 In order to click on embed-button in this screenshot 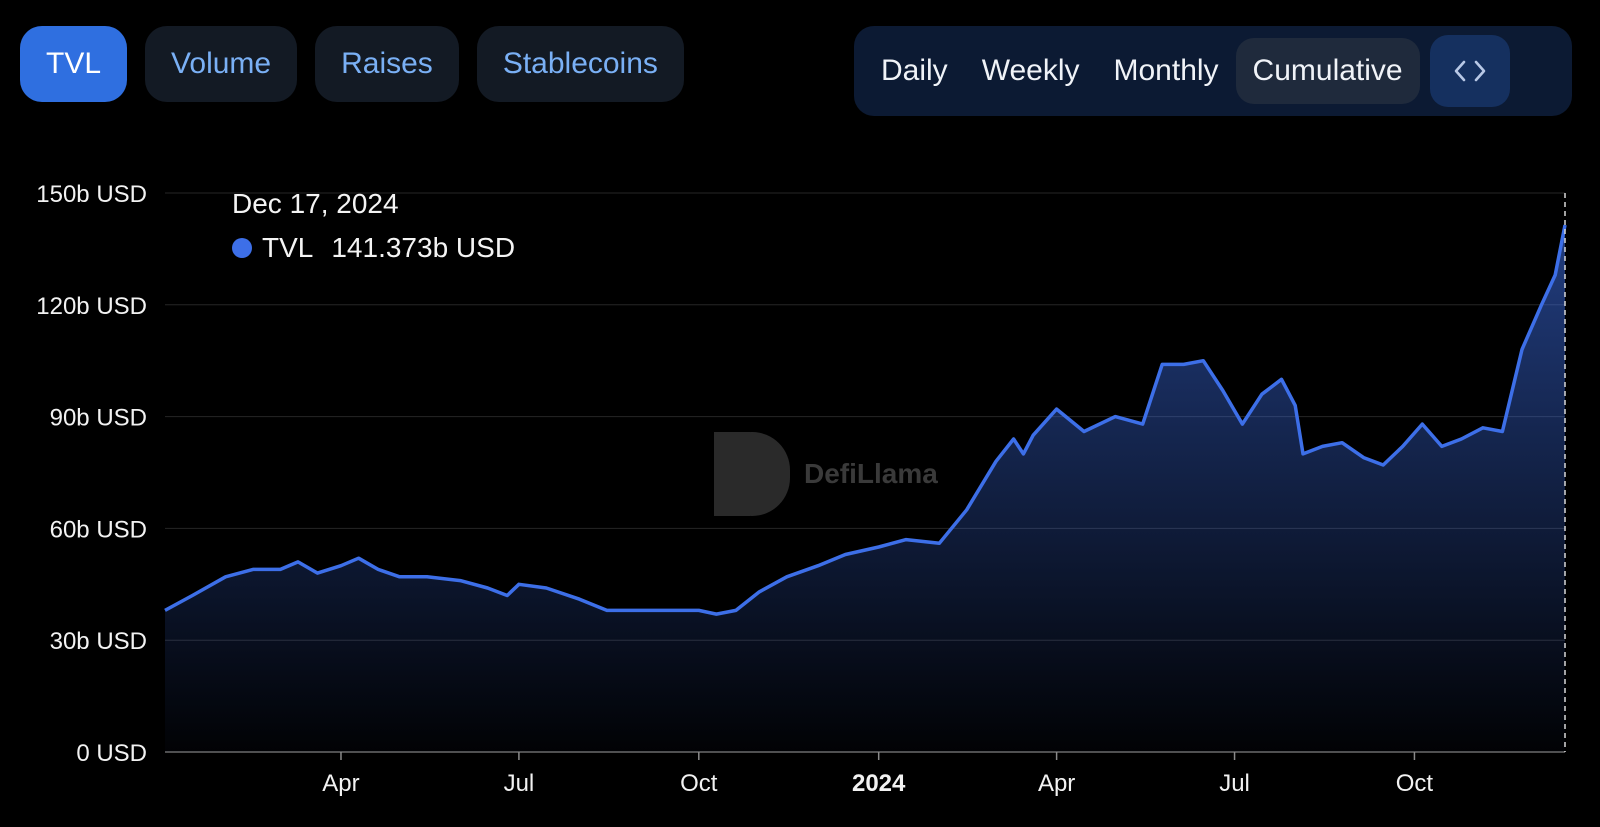, I will do `click(1469, 71)`.